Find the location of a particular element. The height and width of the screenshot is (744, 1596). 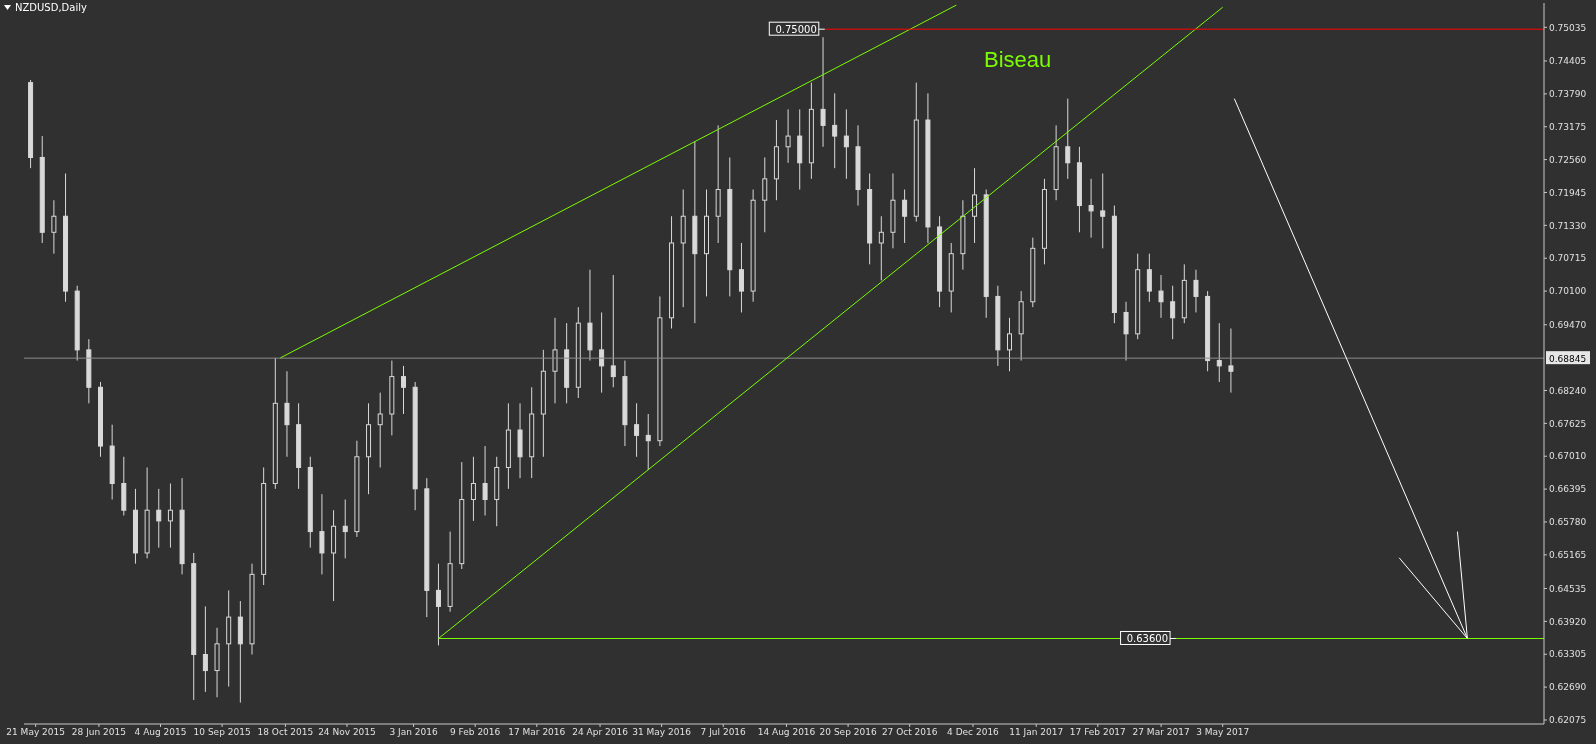

y-tick-label: 0.69470 is located at coordinates (1568, 324).